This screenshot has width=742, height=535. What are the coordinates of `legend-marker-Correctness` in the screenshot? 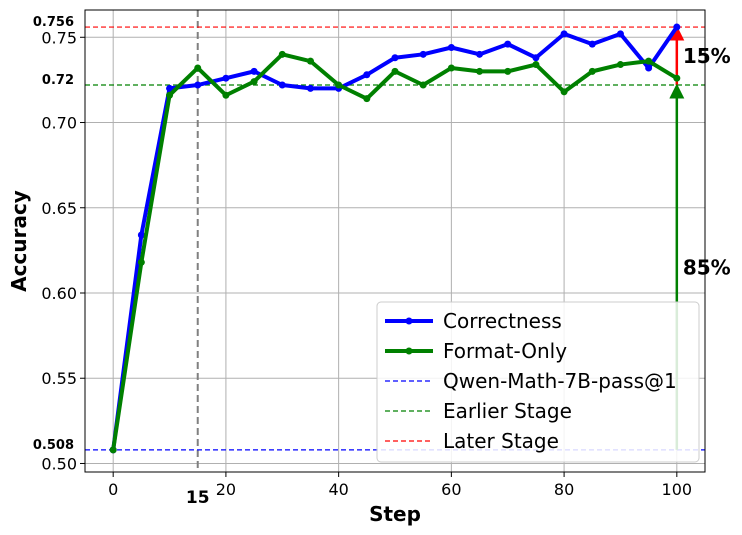 It's located at (409, 321).